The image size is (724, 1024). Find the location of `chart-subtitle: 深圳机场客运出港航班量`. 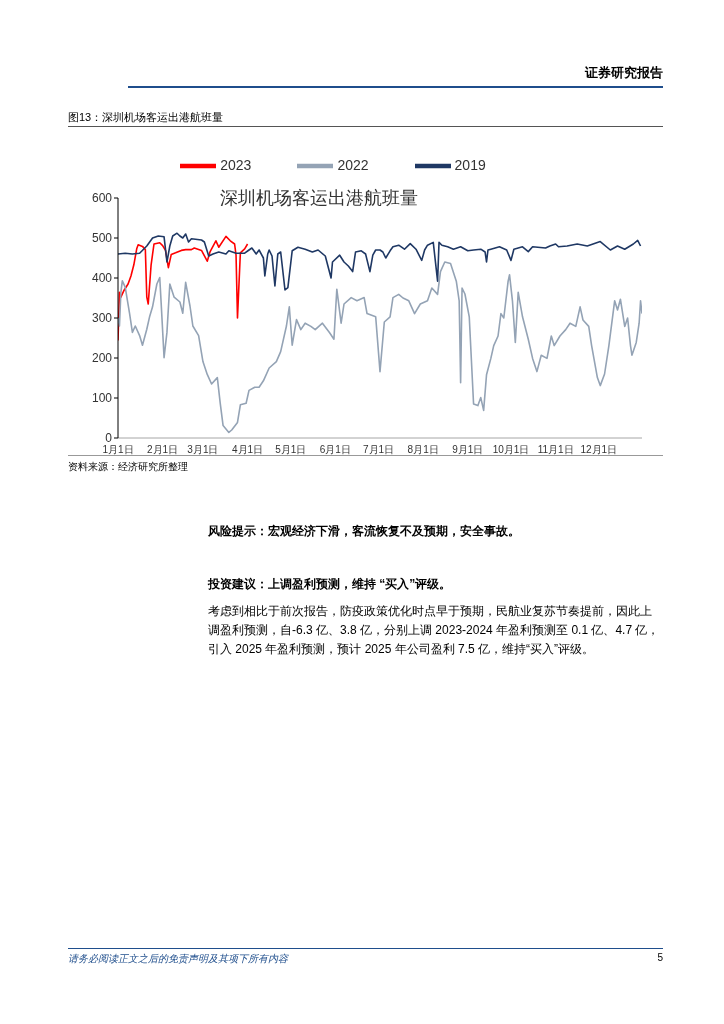

chart-subtitle: 深圳机场客运出港航班量 is located at coordinates (319, 198).